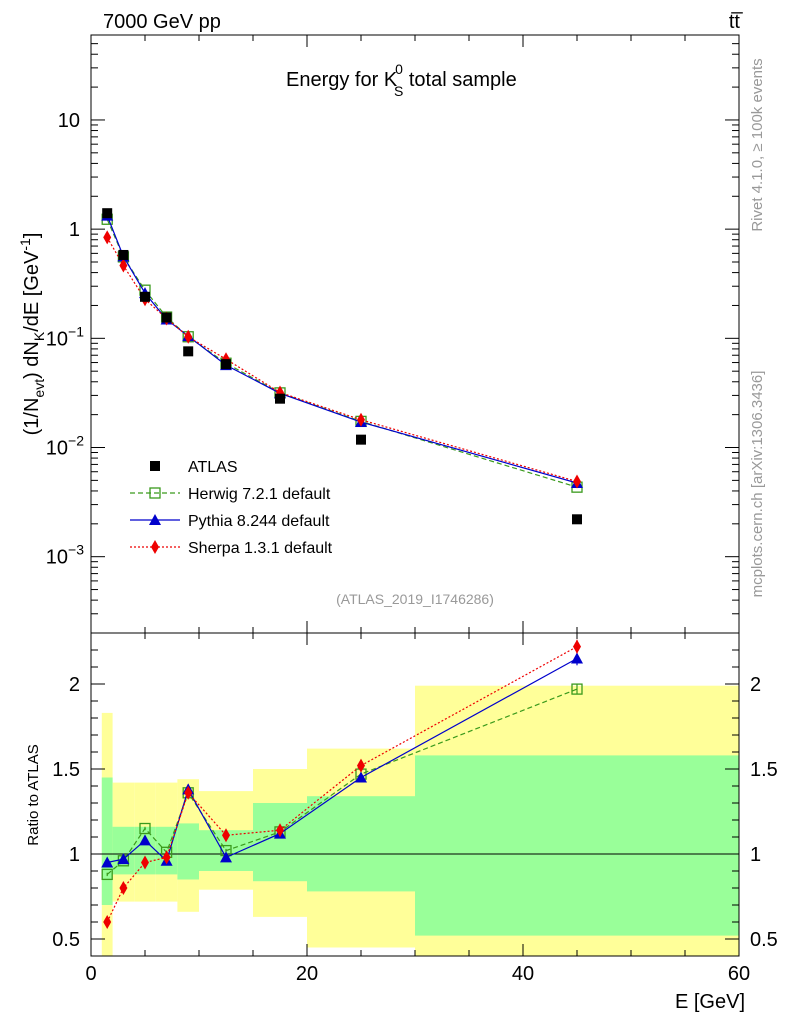  I want to click on x-tick-label: 20, so click(307, 974).